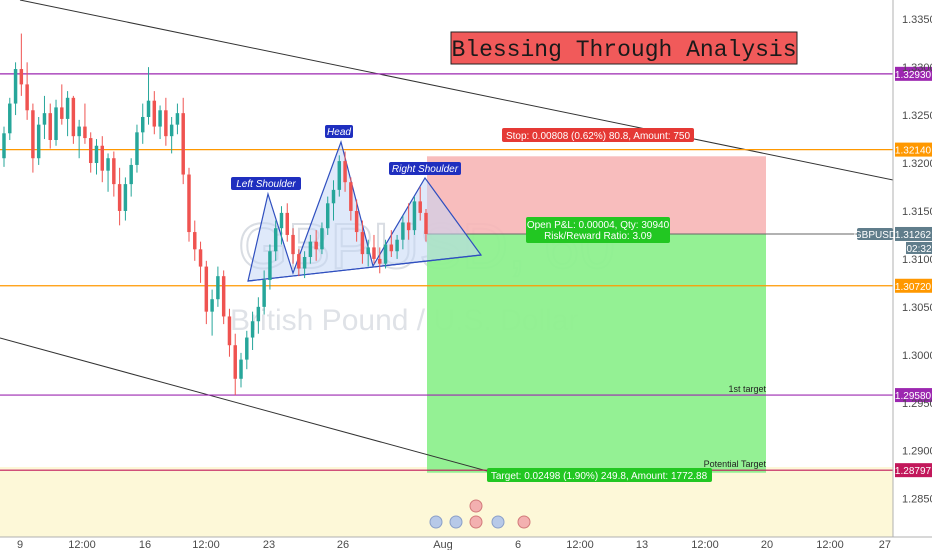  Describe the element at coordinates (917, 308) in the screenshot. I see `y-tick-label: 1.30500` at that location.